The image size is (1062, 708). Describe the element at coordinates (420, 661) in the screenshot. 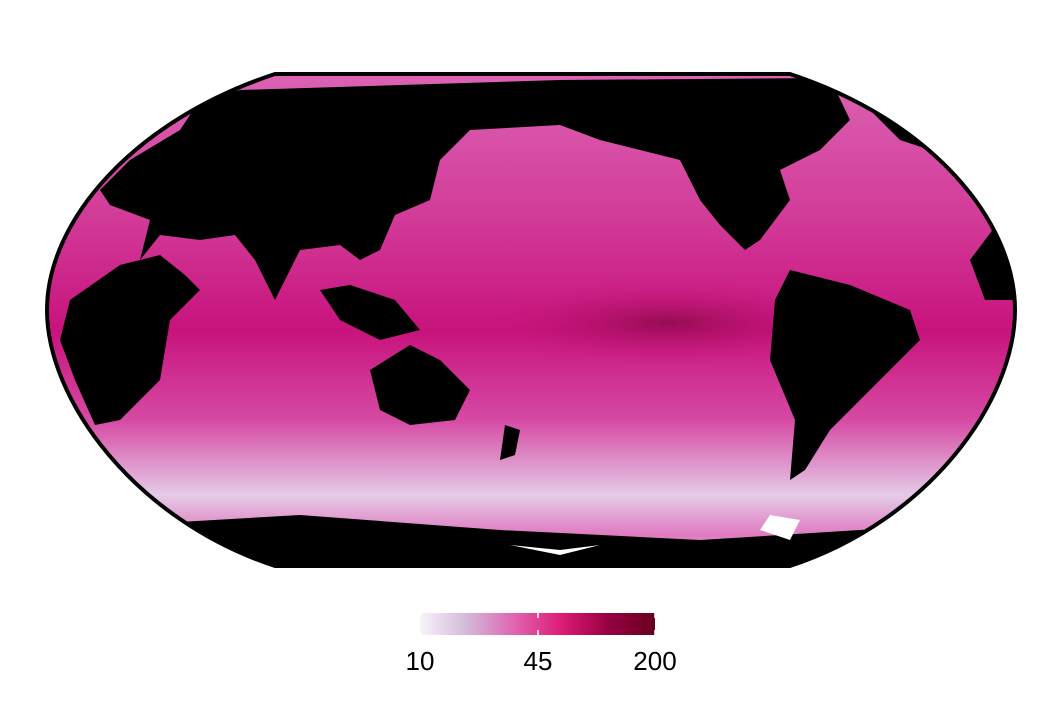

I see `colorbar-tick-label: 10` at that location.